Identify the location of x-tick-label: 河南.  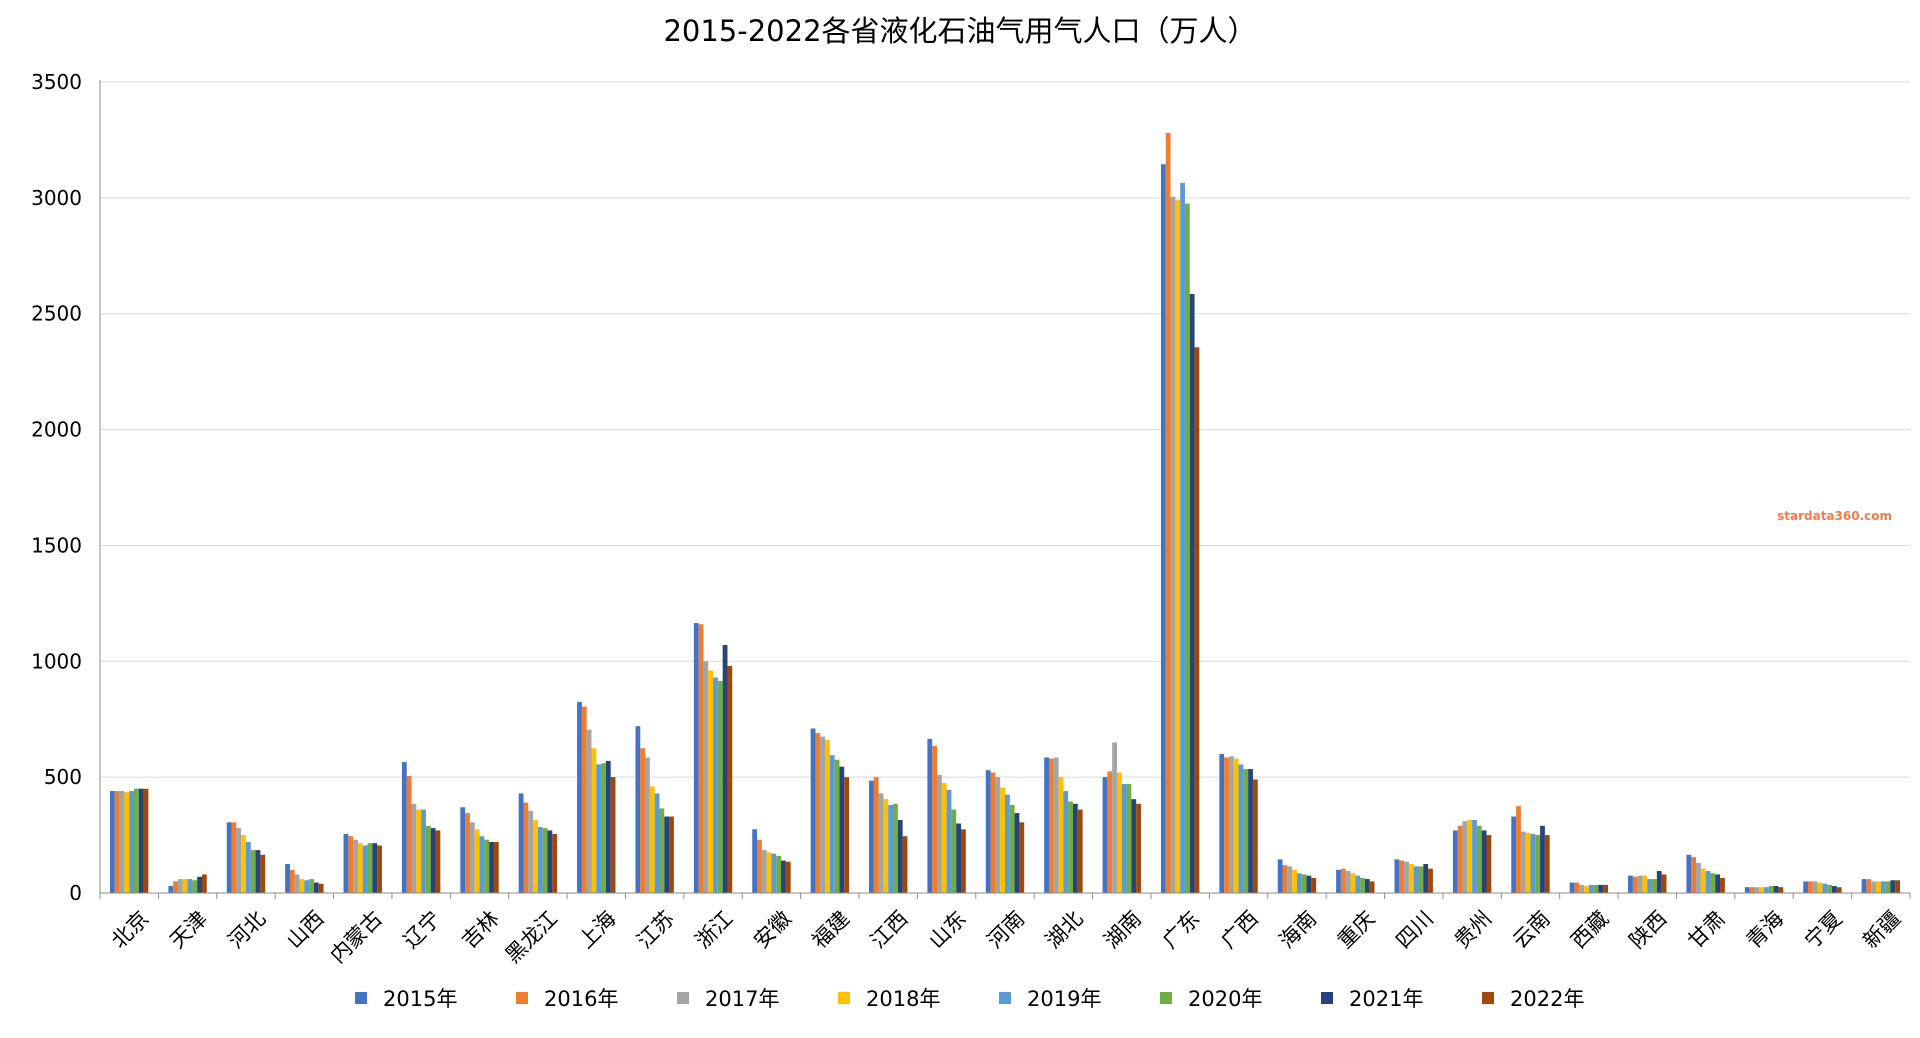
(1006, 929).